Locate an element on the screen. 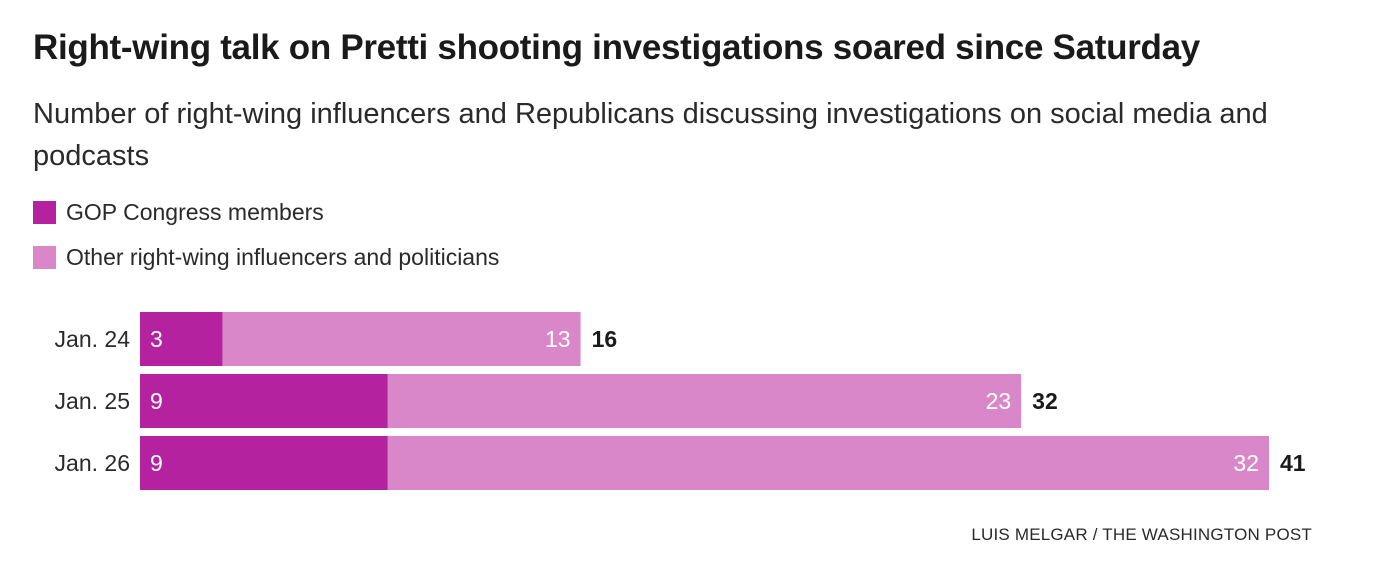 The image size is (1376, 568). legend-item-gop: GOP Congress members is located at coordinates (178, 212).